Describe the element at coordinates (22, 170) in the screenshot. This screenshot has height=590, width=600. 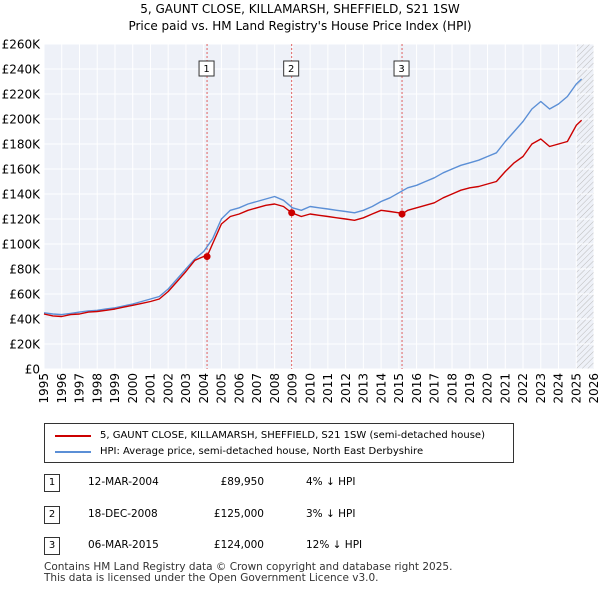
I see `y-tick-label: £160K` at that location.